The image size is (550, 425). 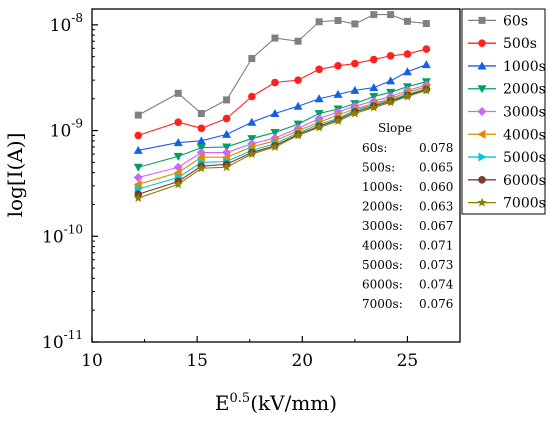 What do you see at coordinates (524, 67) in the screenshot?
I see `legend-label: 1000s` at bounding box center [524, 67].